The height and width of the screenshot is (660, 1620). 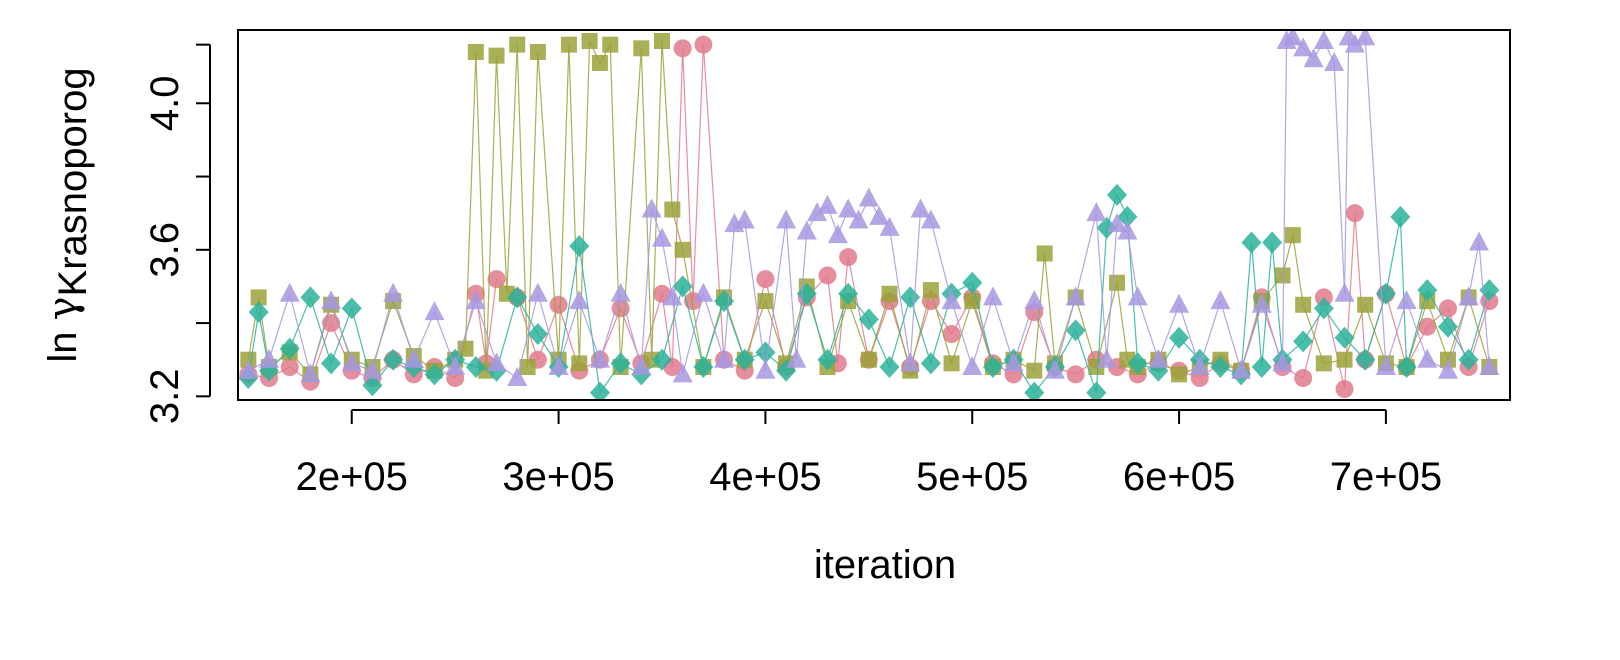 What do you see at coordinates (165, 250) in the screenshot?
I see `y-tick-label: 3.6` at bounding box center [165, 250].